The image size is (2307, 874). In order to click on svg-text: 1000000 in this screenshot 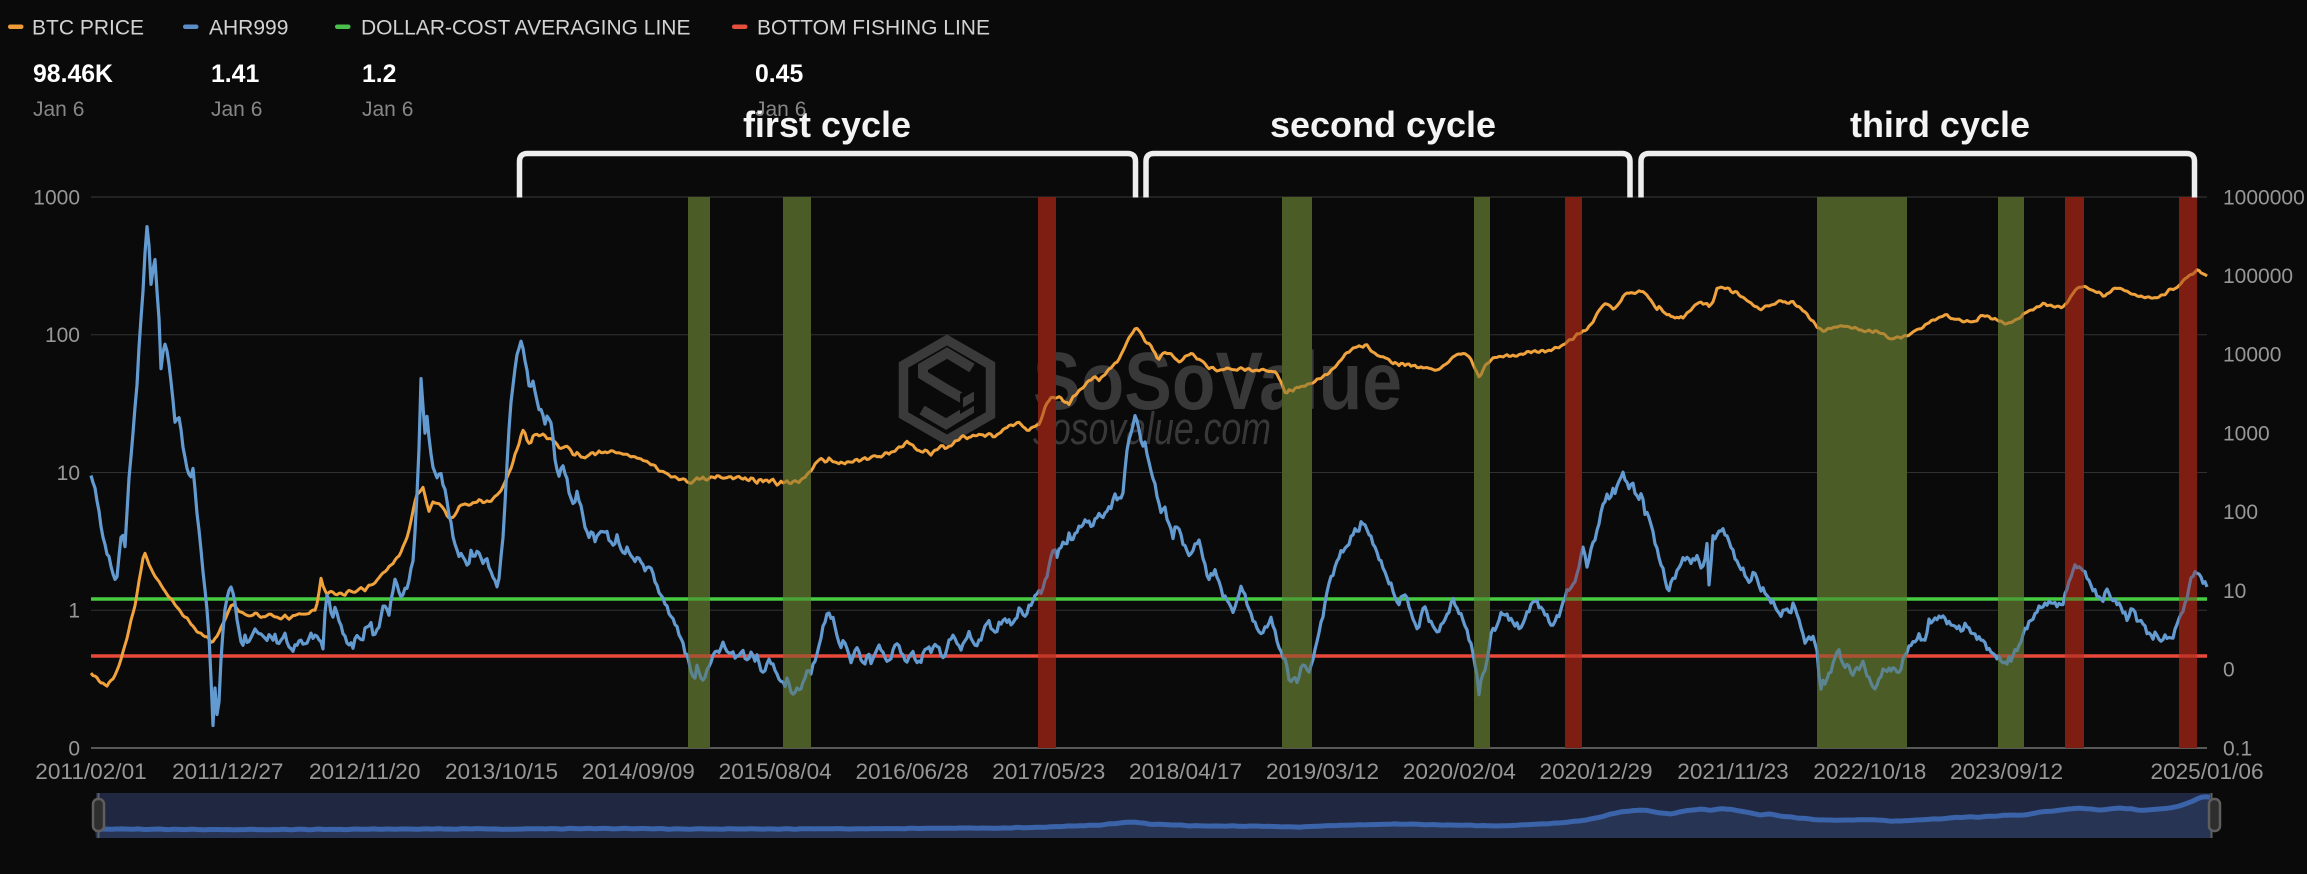, I will do `click(2264, 197)`.